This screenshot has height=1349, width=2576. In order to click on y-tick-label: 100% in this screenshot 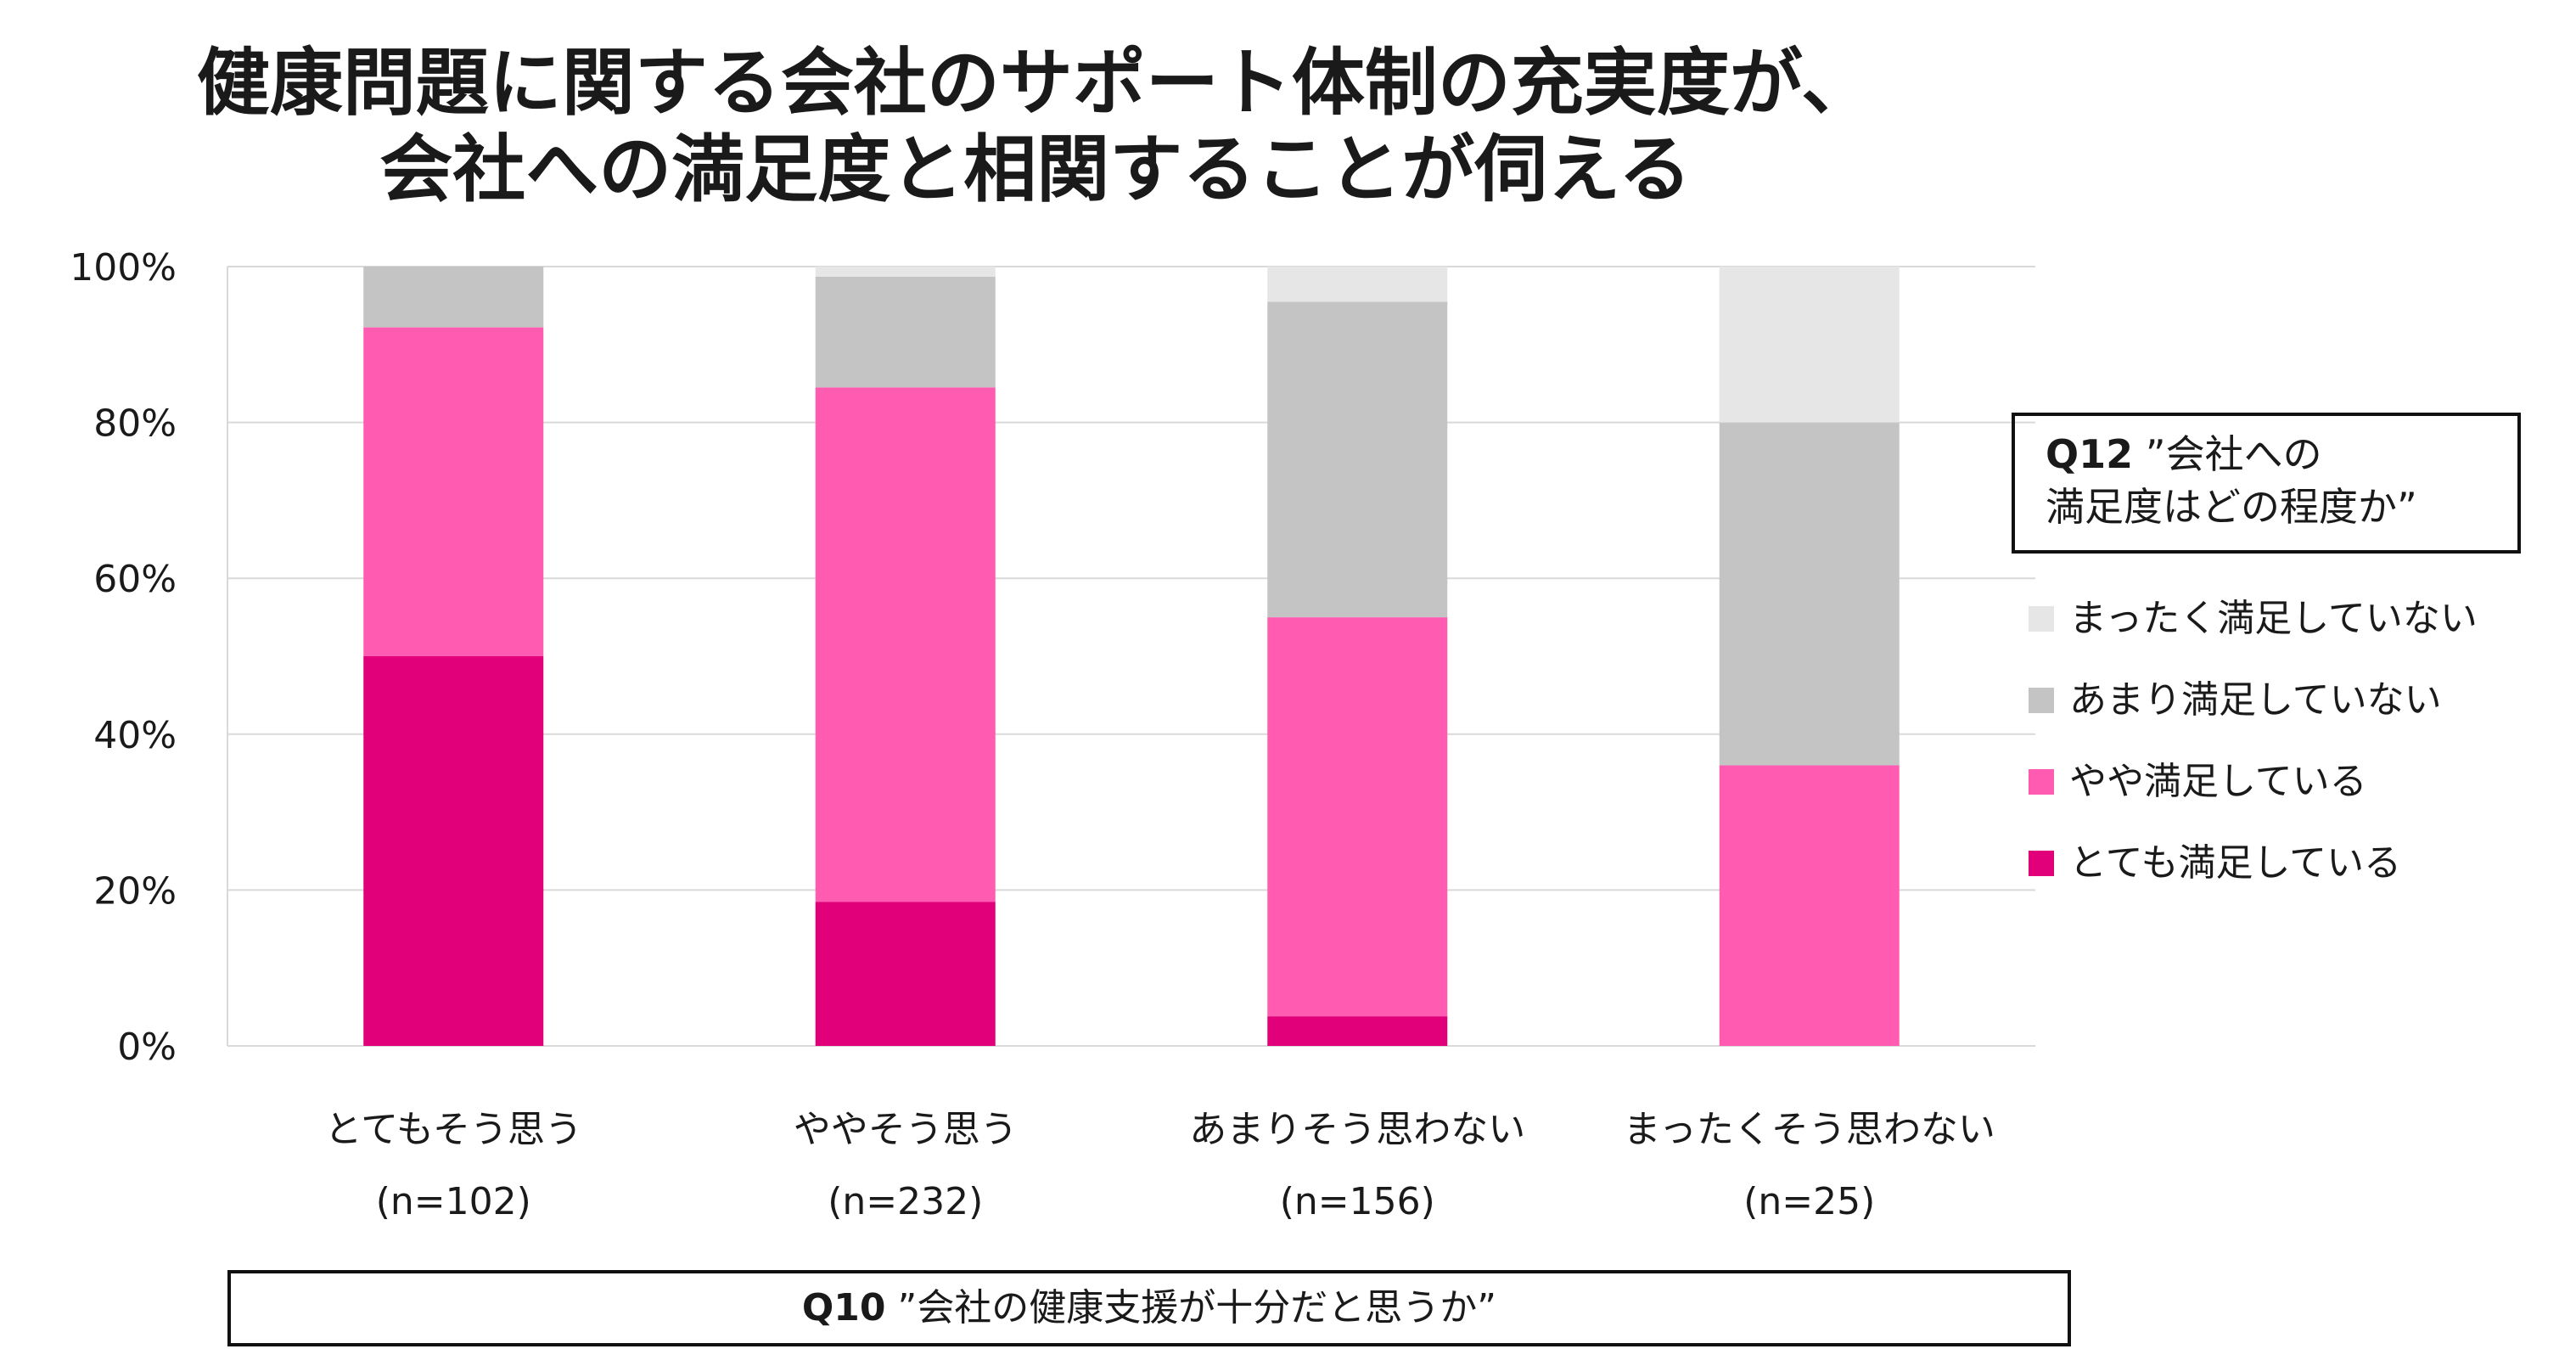, I will do `click(123, 267)`.